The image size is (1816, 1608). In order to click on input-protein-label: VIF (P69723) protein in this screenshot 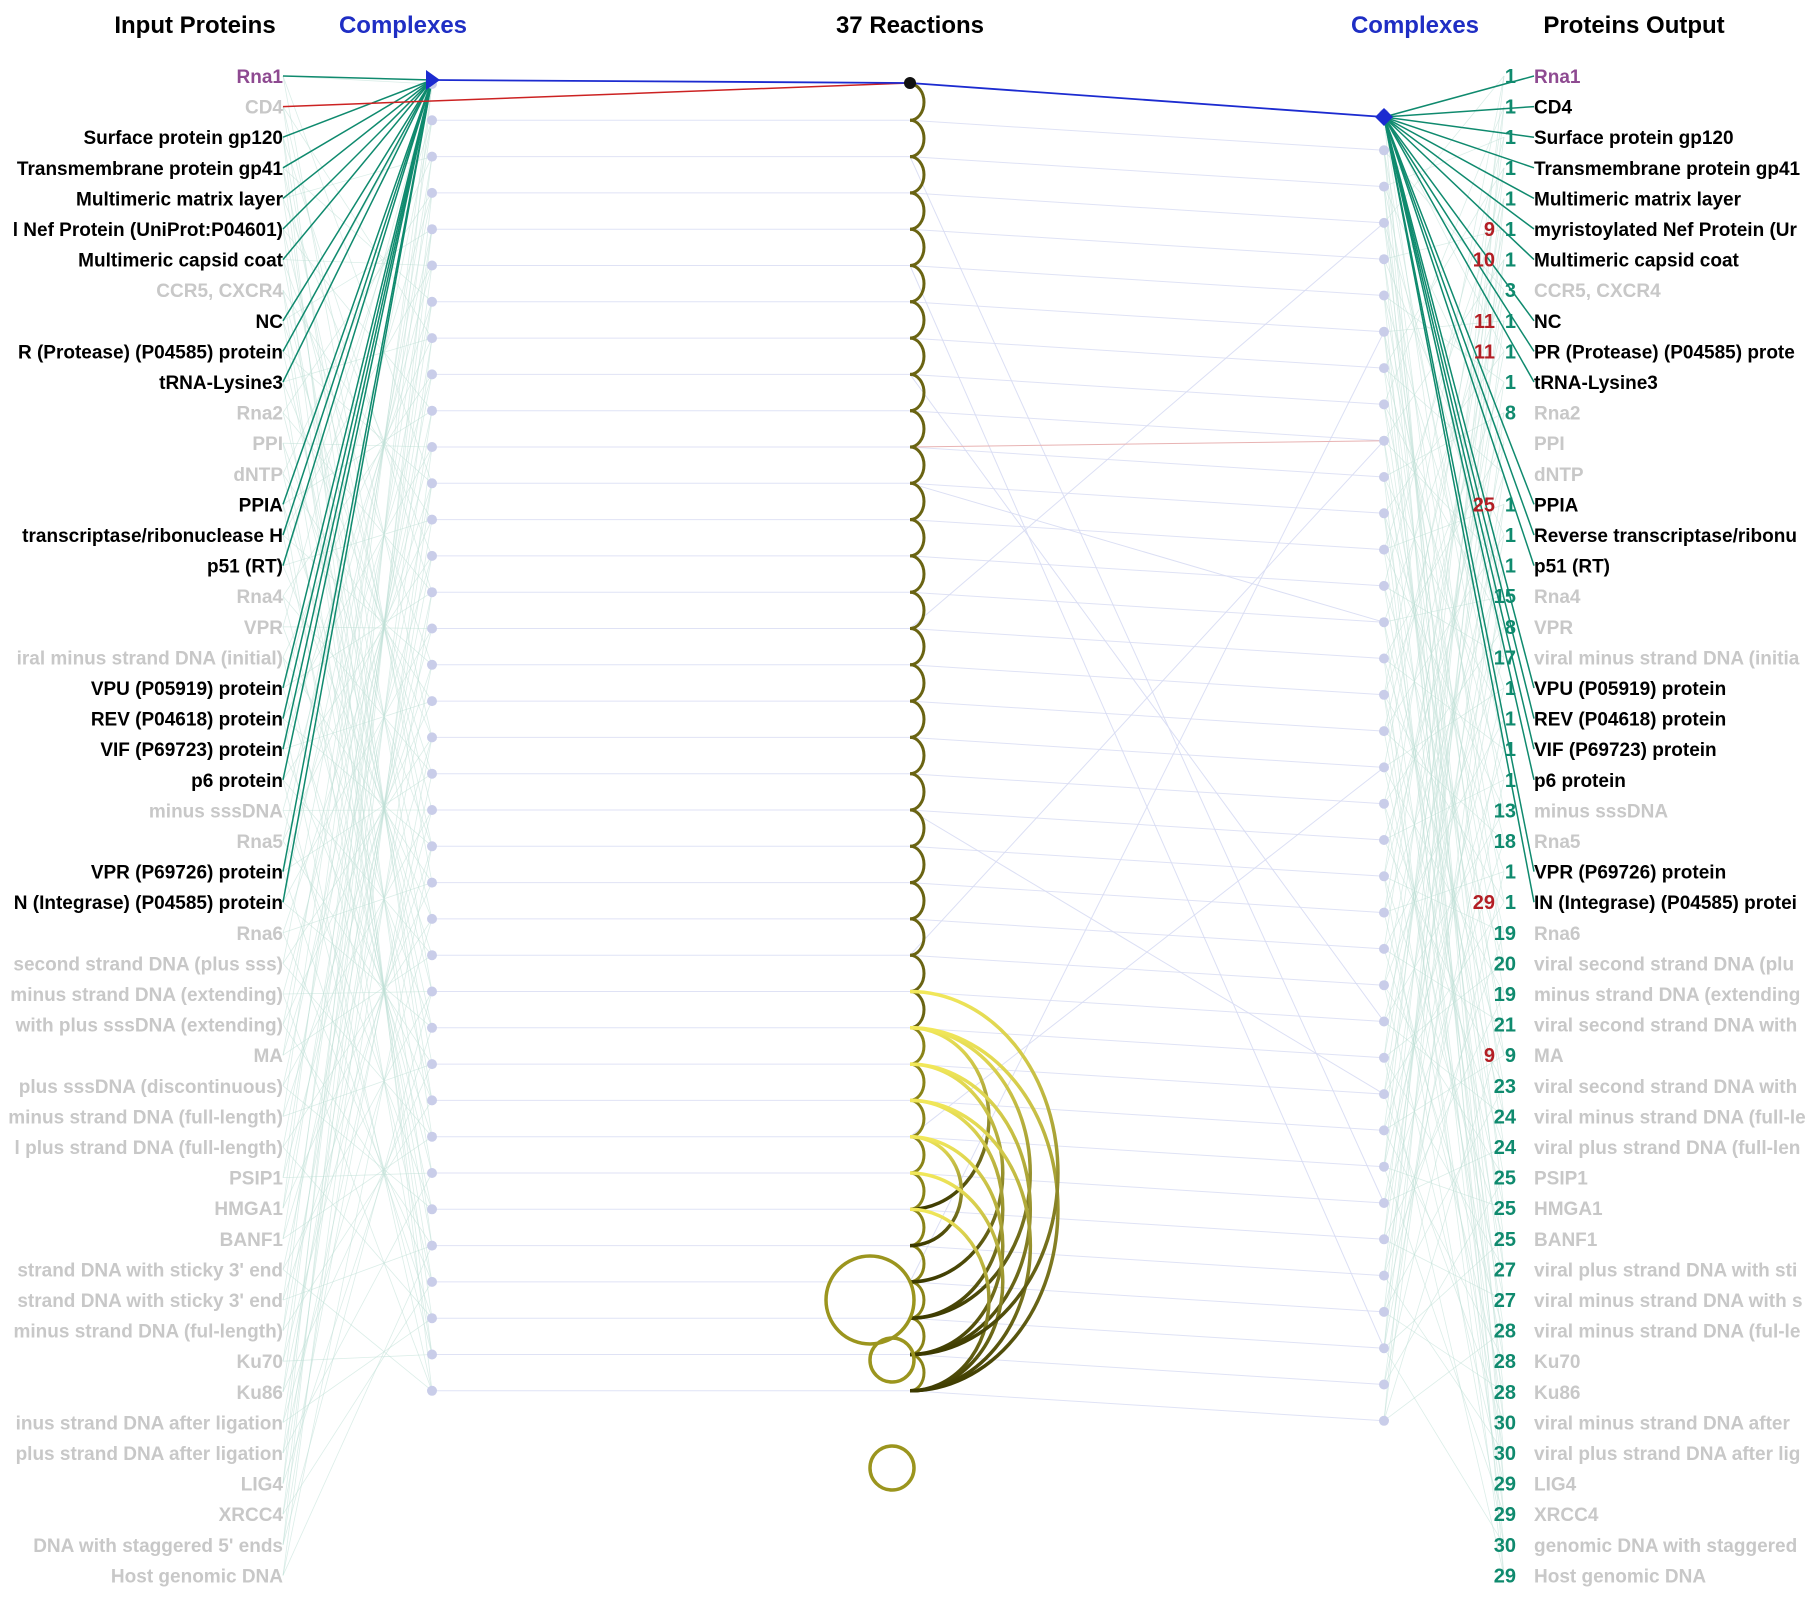, I will do `click(191, 750)`.